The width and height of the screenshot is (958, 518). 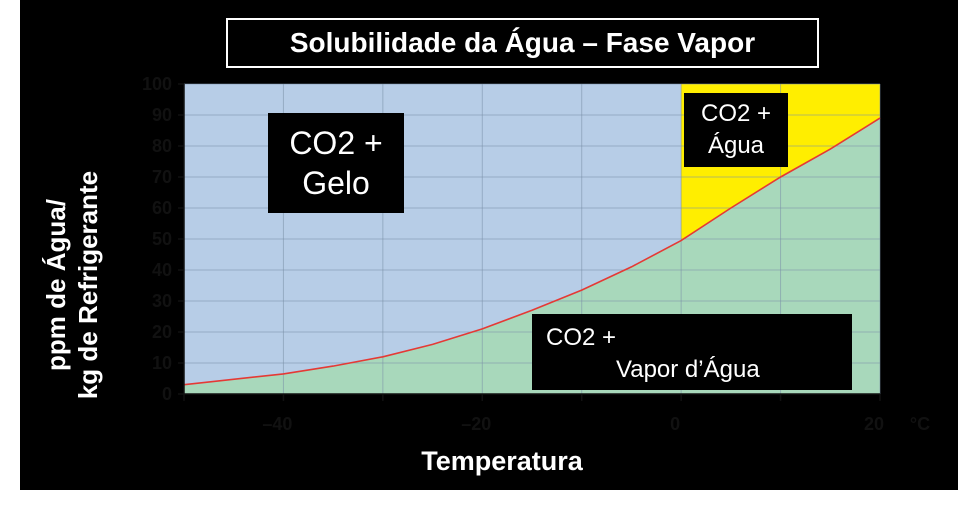 I want to click on y-tick-label: 60, so click(x=162, y=208).